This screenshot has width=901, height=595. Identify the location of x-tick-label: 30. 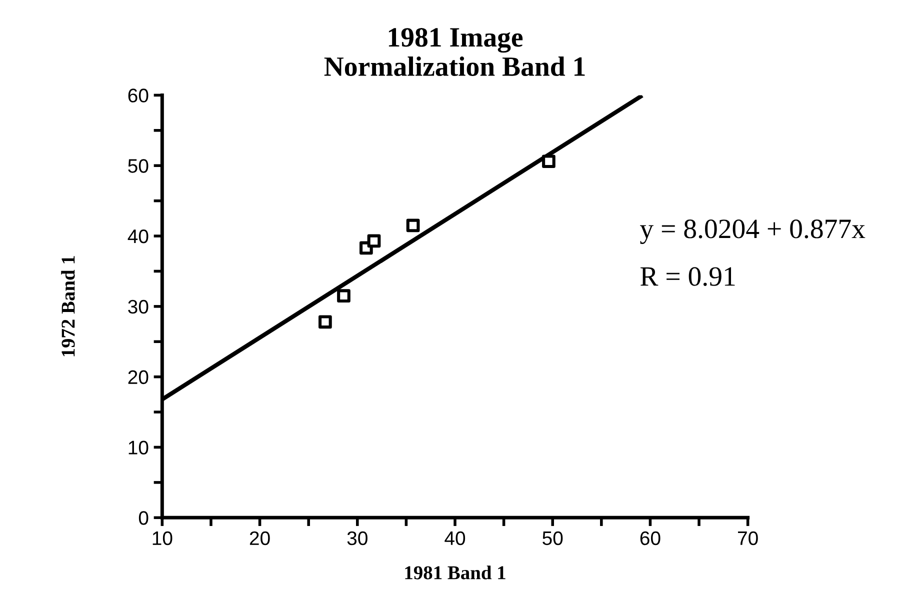
(357, 538).